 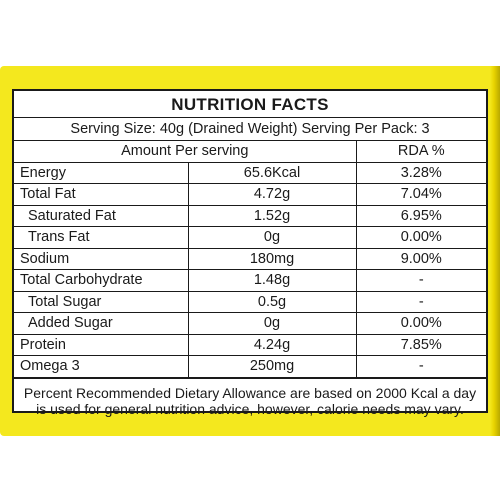 I want to click on column-header-rda: RDA %, so click(x=420, y=152).